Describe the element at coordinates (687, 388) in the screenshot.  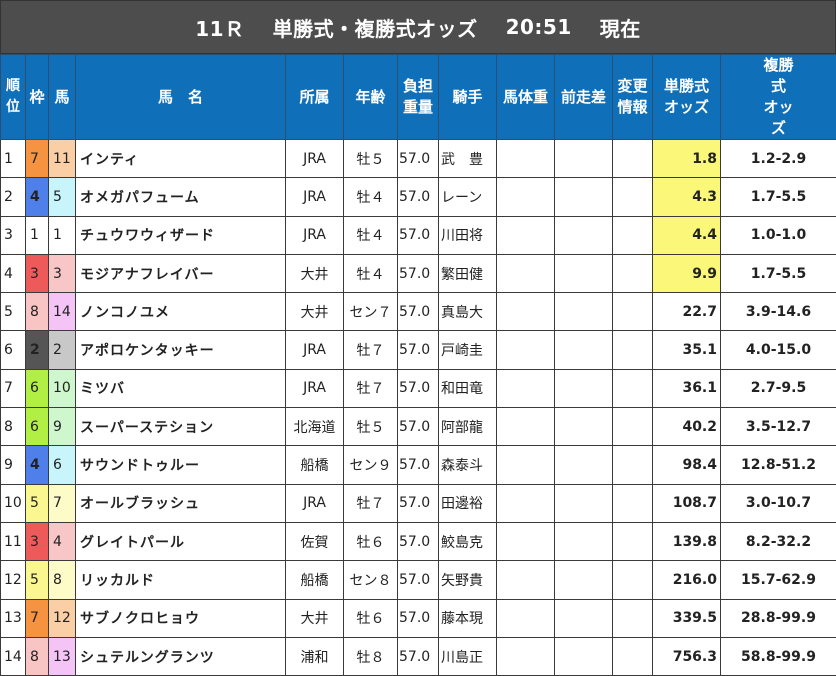
I see `win-odds-cell: 36.1` at that location.